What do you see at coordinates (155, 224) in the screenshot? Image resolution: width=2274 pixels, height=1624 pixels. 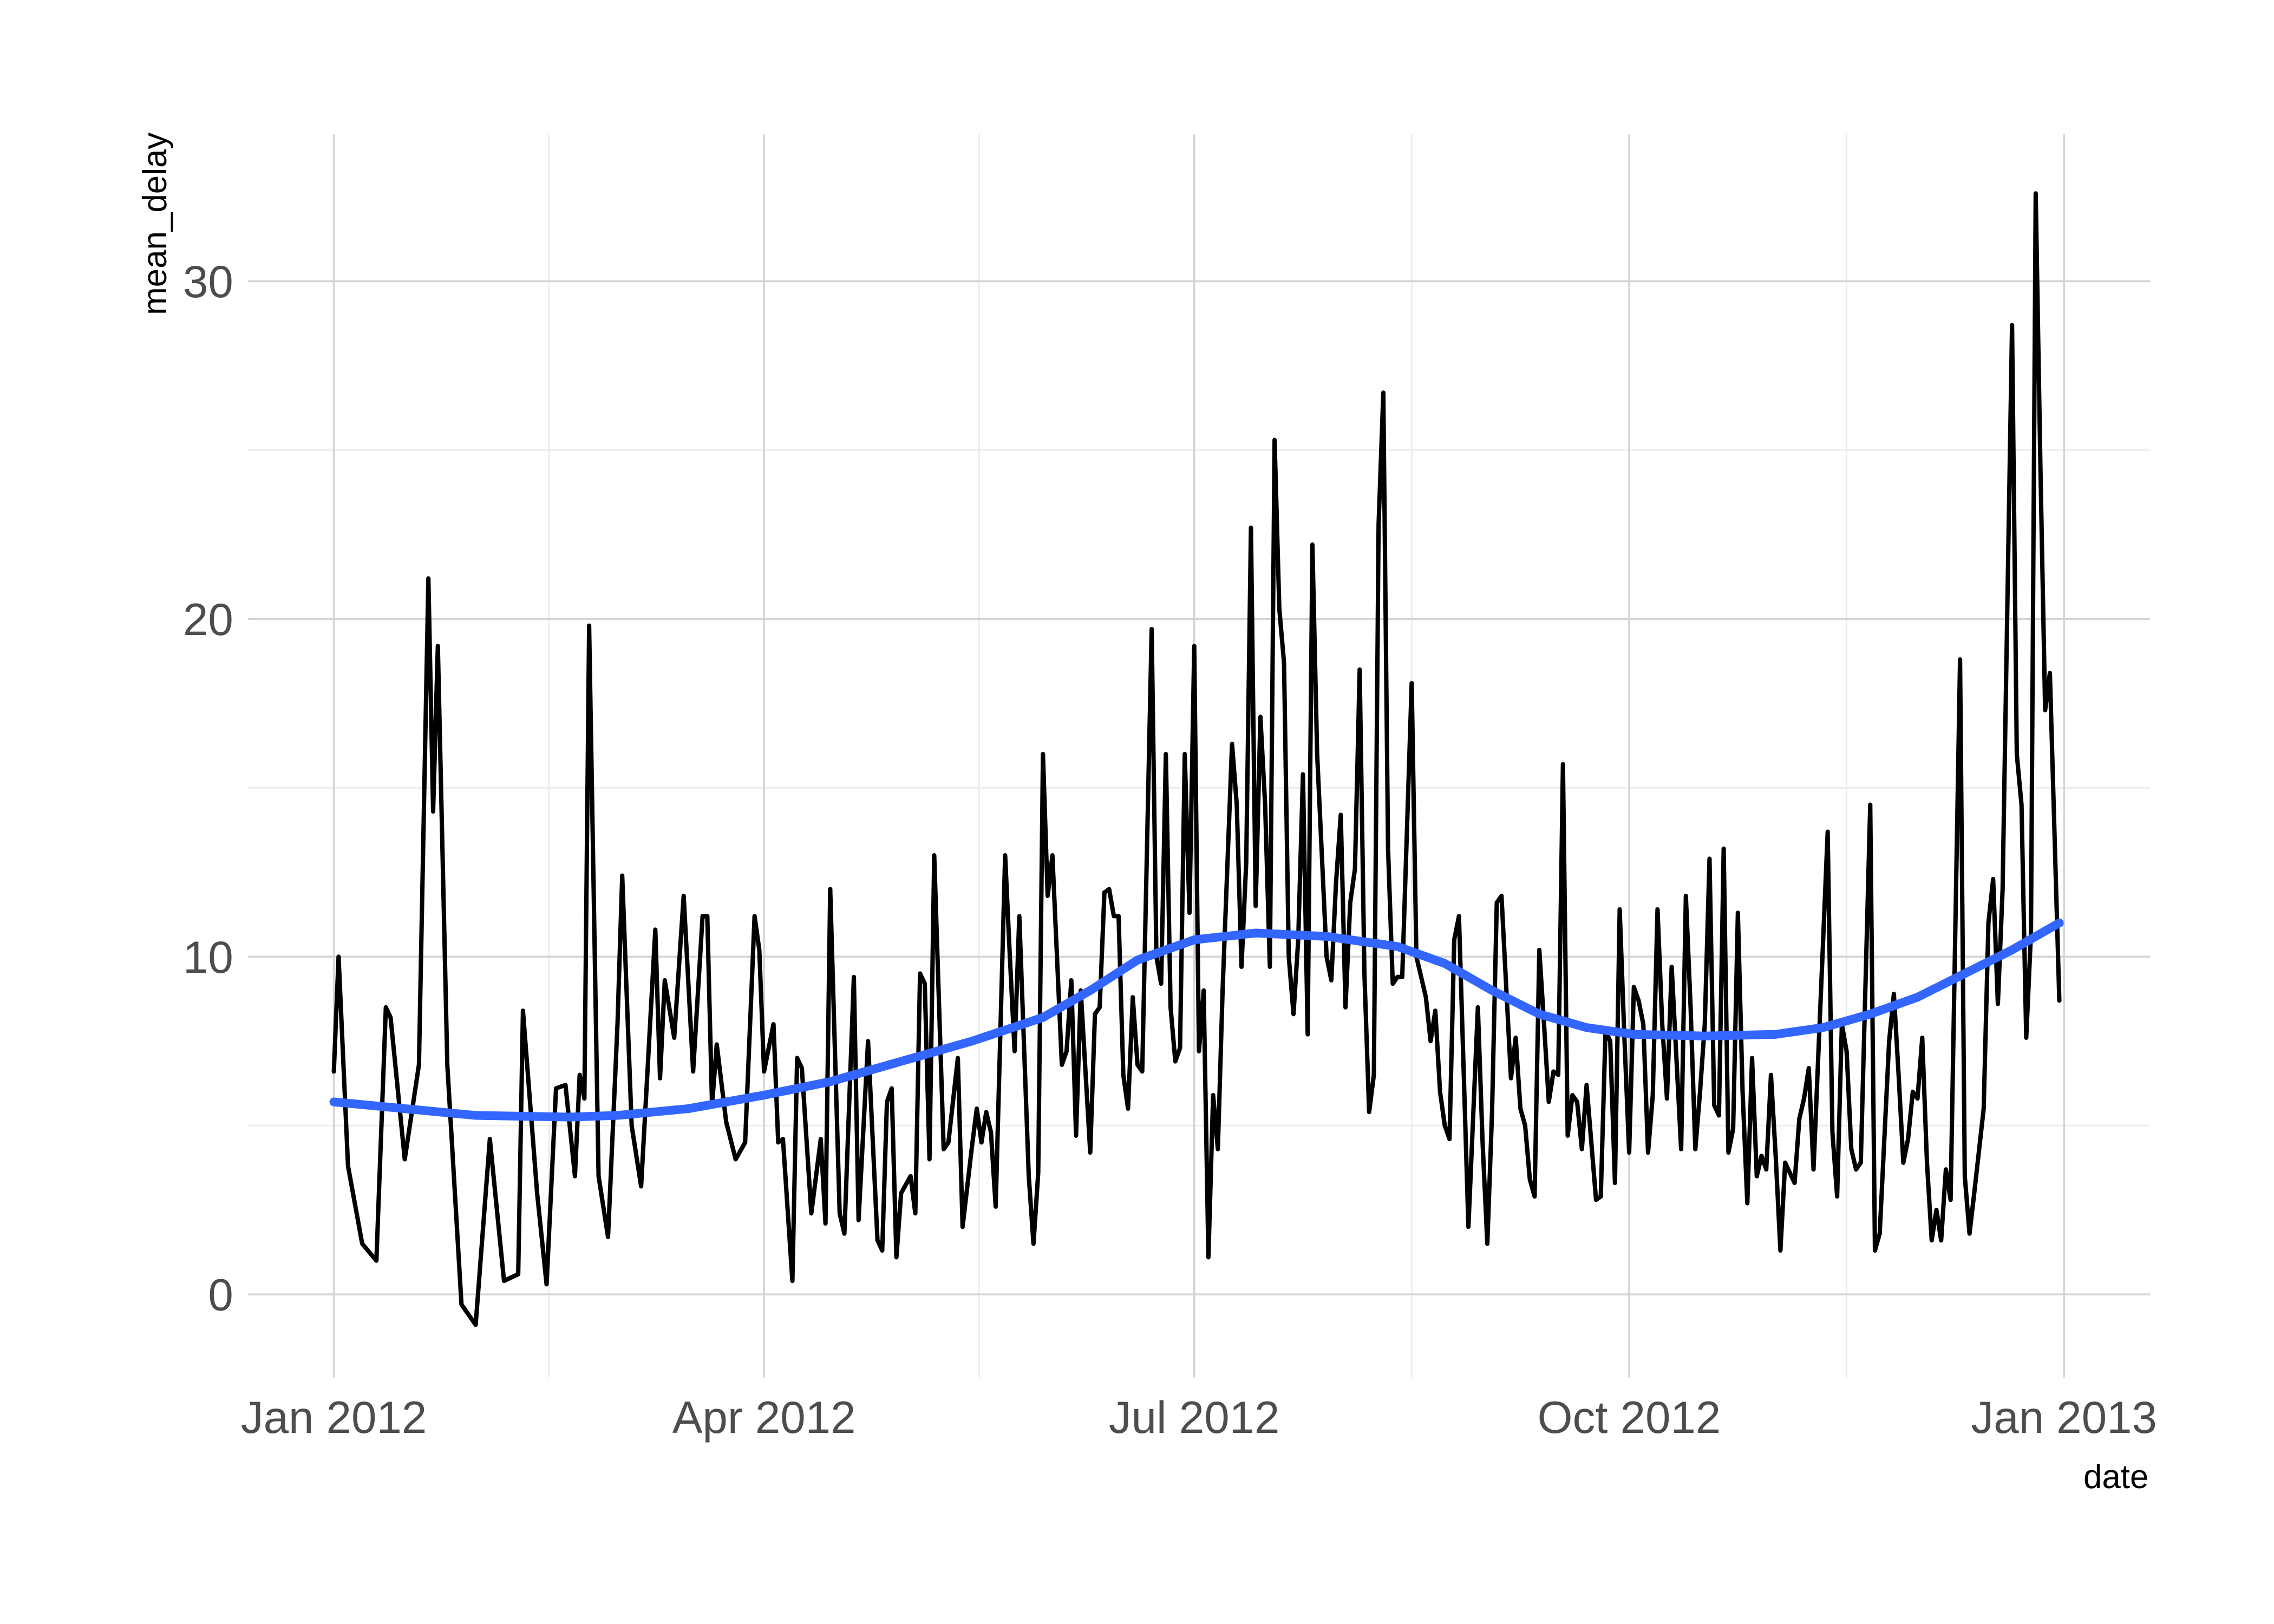 I see `y-axis-title: mean_delay` at bounding box center [155, 224].